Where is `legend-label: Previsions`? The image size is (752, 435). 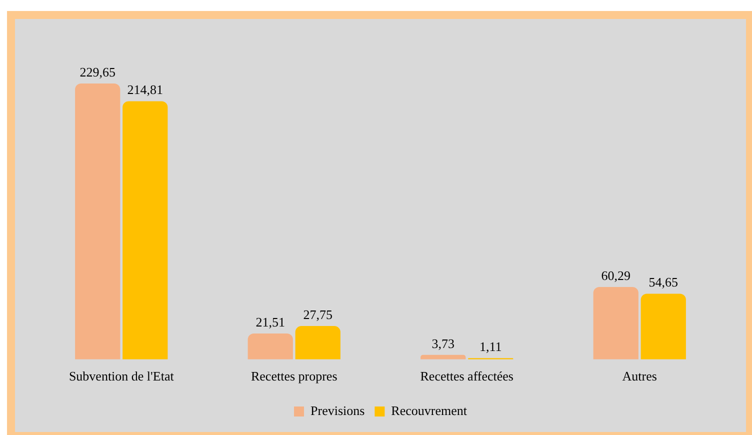
legend-label: Previsions is located at coordinates (337, 410).